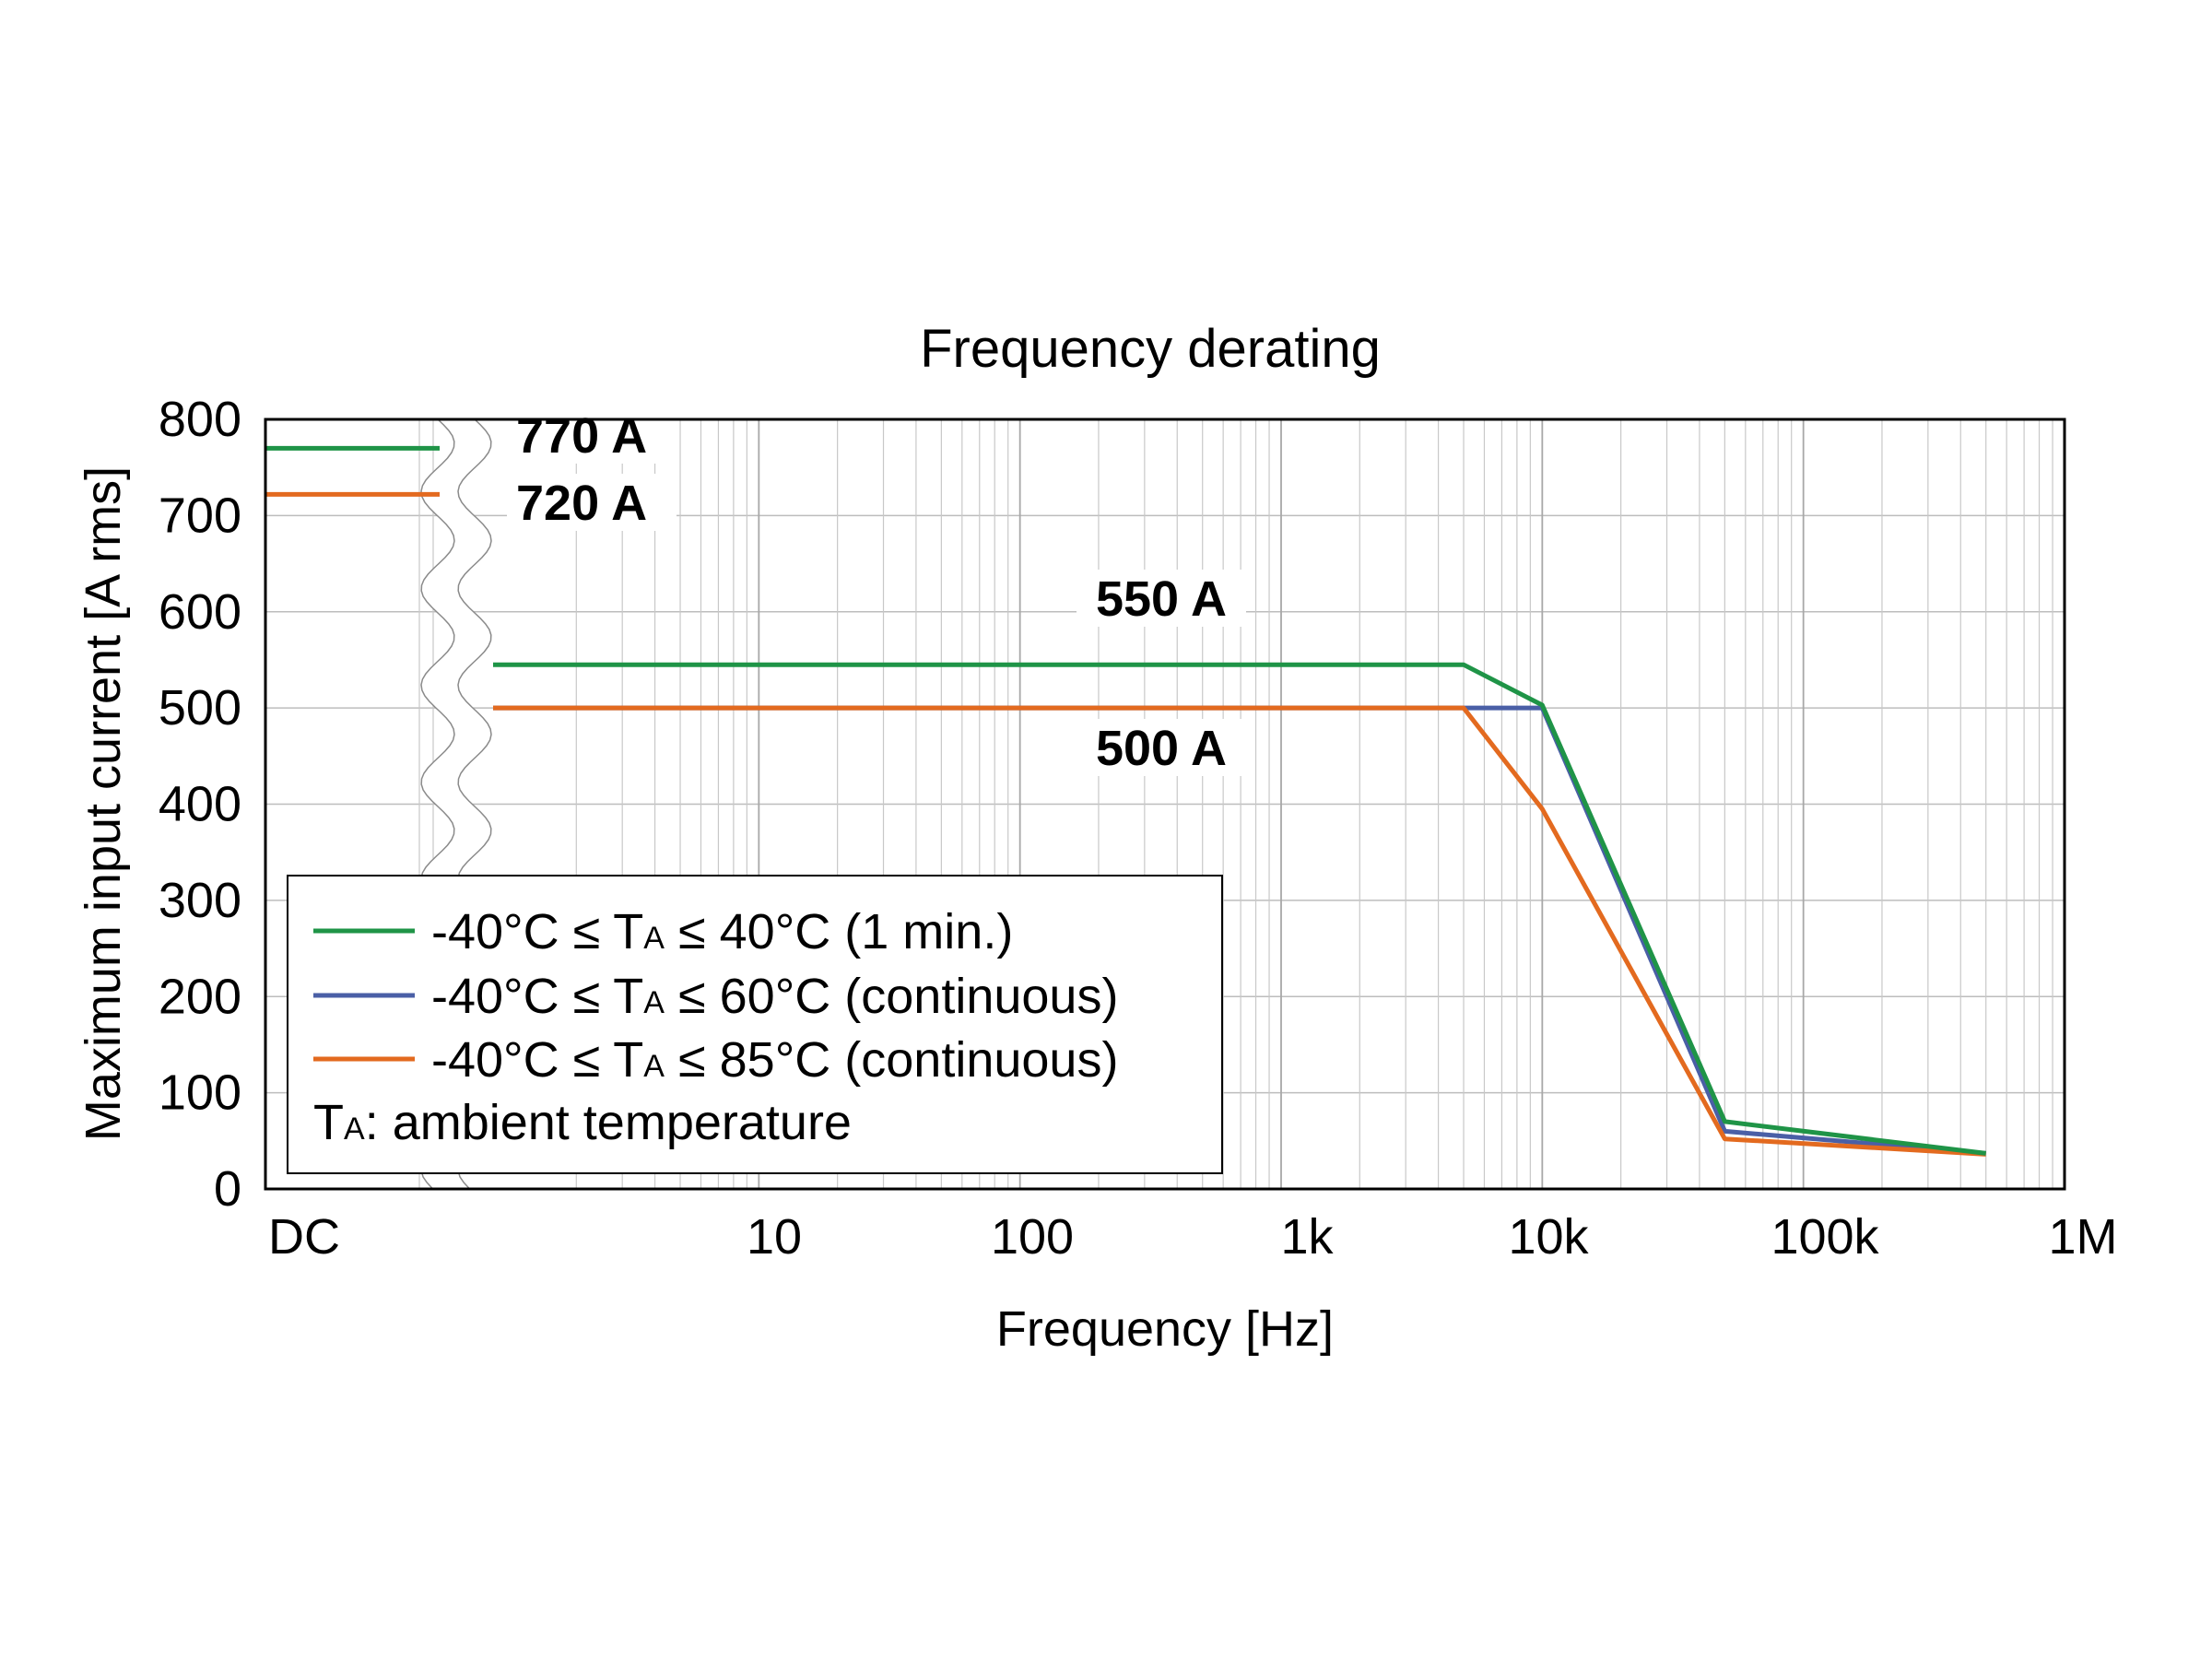 The image size is (2212, 1659). Describe the element at coordinates (2082, 1237) in the screenshot. I see `x-tick-label: 1M` at that location.